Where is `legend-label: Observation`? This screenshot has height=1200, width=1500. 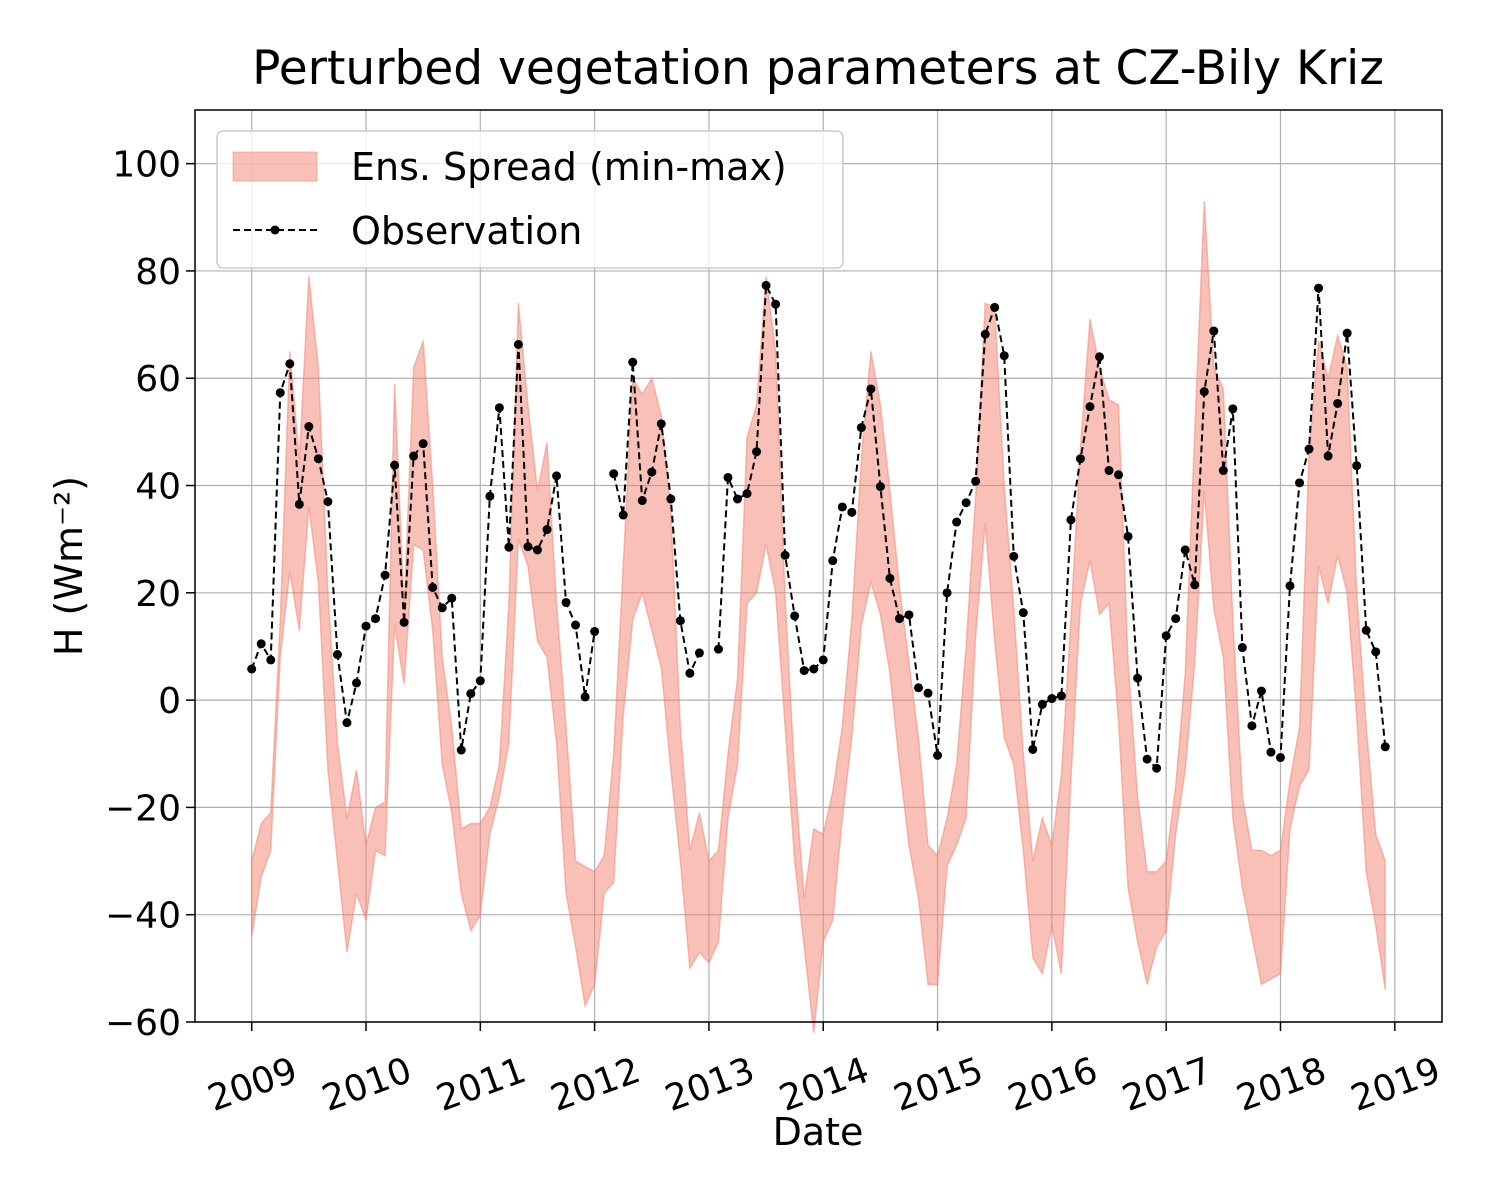
legend-label: Observation is located at coordinates (466, 231).